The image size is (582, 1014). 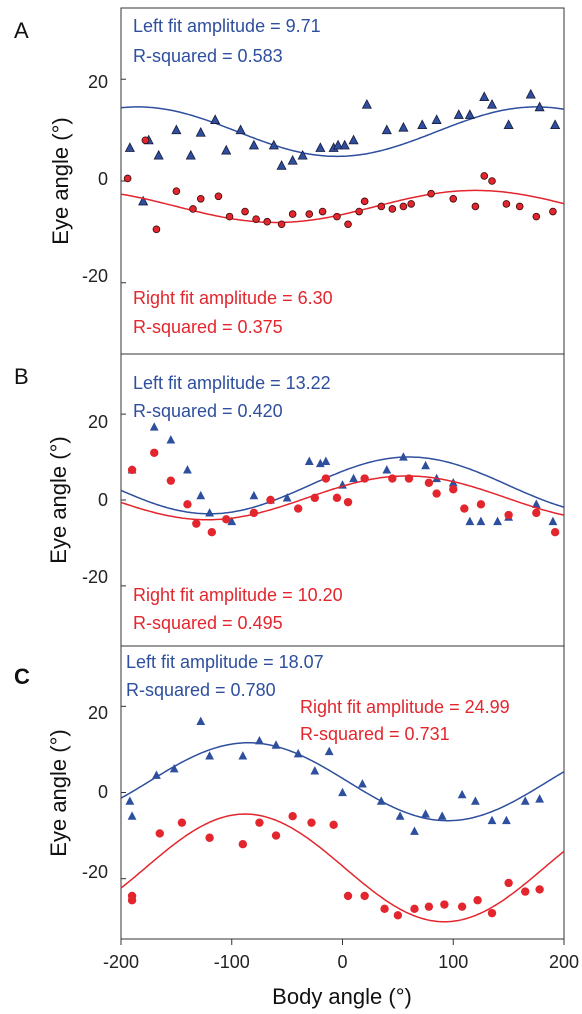 What do you see at coordinates (95, 792) in the screenshot?
I see `y-ticks-c: 20 0 -20` at bounding box center [95, 792].